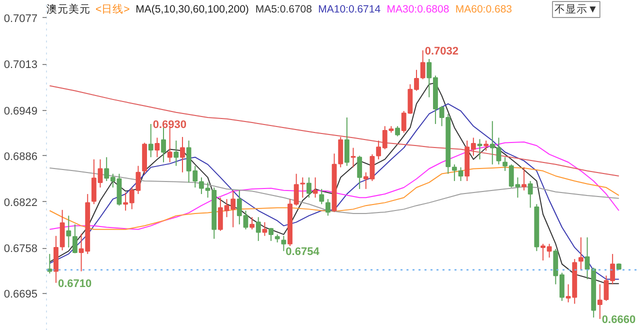 The width and height of the screenshot is (640, 330). What do you see at coordinates (169, 124) in the screenshot?
I see `text: 0.6930` at bounding box center [169, 124].